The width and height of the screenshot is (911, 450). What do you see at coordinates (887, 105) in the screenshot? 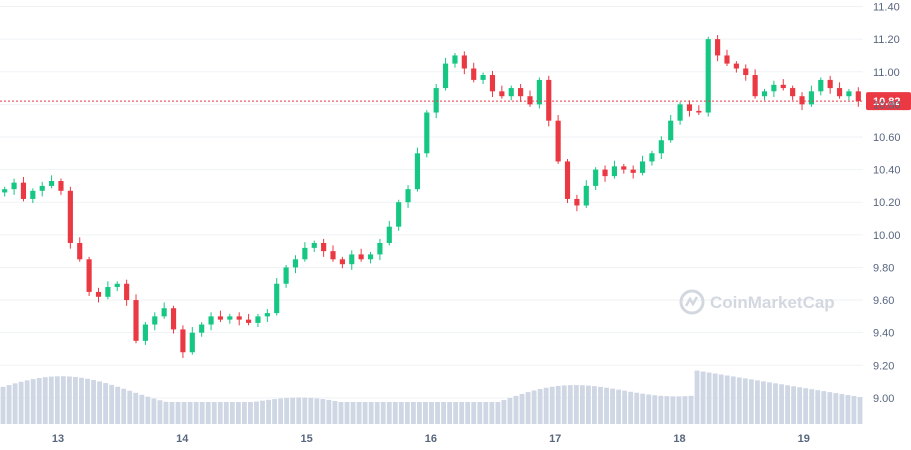
I see `y-tick-label: 10.80` at bounding box center [887, 105].